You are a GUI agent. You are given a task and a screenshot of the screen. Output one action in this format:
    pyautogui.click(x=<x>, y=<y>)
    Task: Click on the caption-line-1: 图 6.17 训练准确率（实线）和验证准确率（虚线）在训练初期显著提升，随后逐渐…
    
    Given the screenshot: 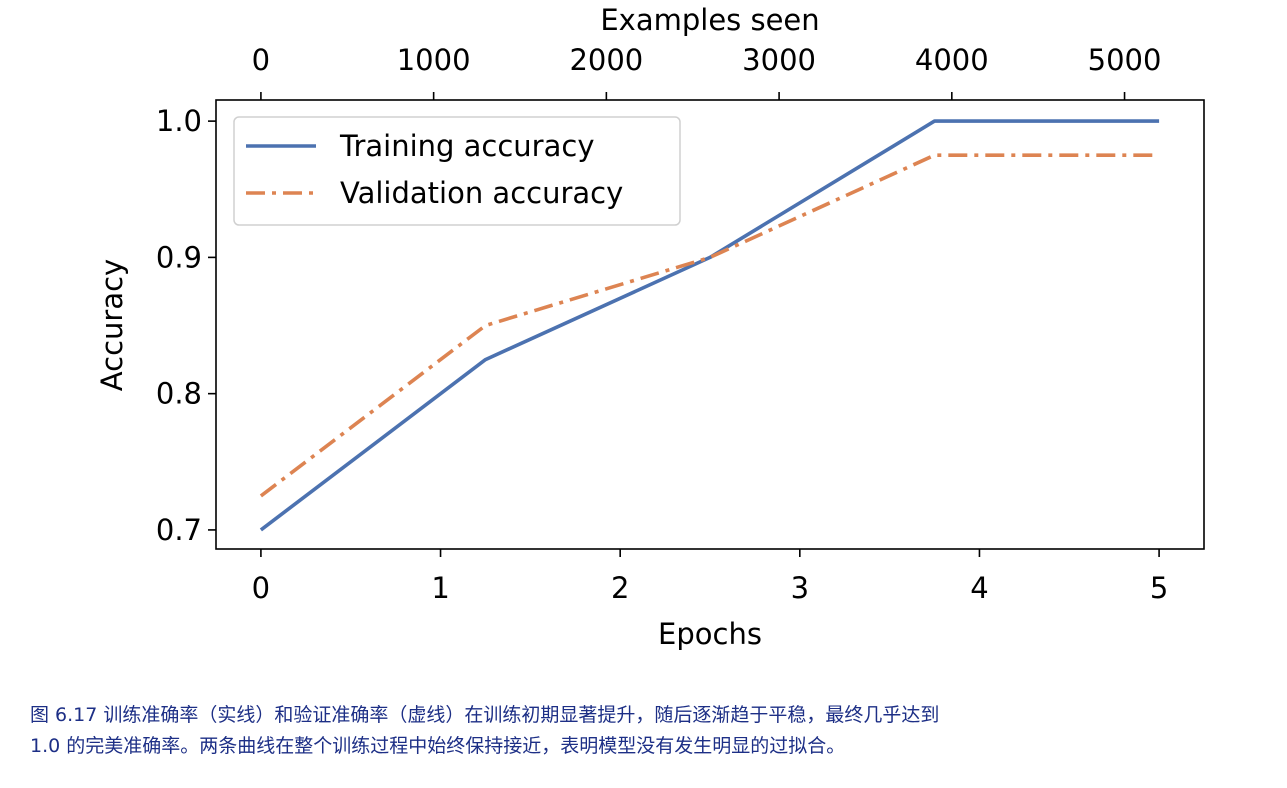 What is the action you would take?
    pyautogui.click(x=485, y=715)
    